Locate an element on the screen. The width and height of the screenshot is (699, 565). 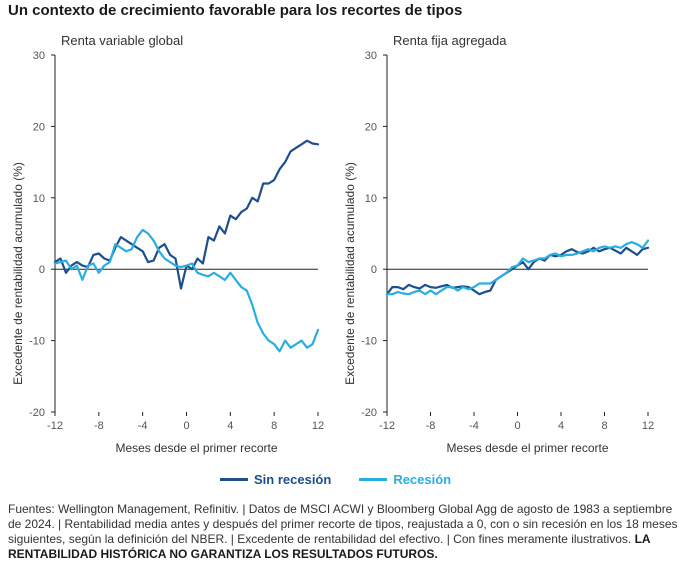
legend-item-sin-recesion: Sin recesión is located at coordinates (275, 479).